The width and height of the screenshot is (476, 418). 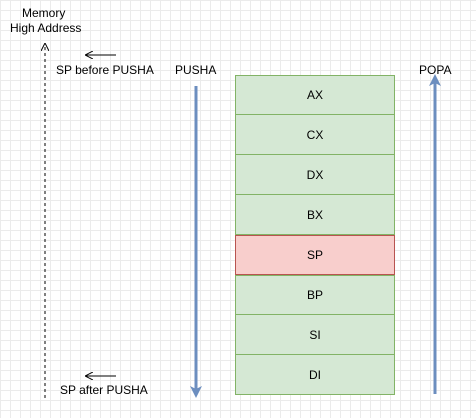 I want to click on stack-cell-cx: CX, so click(x=315, y=135).